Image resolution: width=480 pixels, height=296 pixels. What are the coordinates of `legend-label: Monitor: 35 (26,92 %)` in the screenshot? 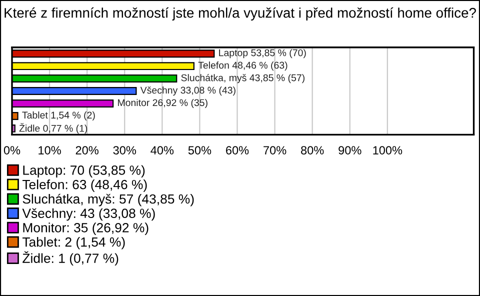 It's located at (85, 228).